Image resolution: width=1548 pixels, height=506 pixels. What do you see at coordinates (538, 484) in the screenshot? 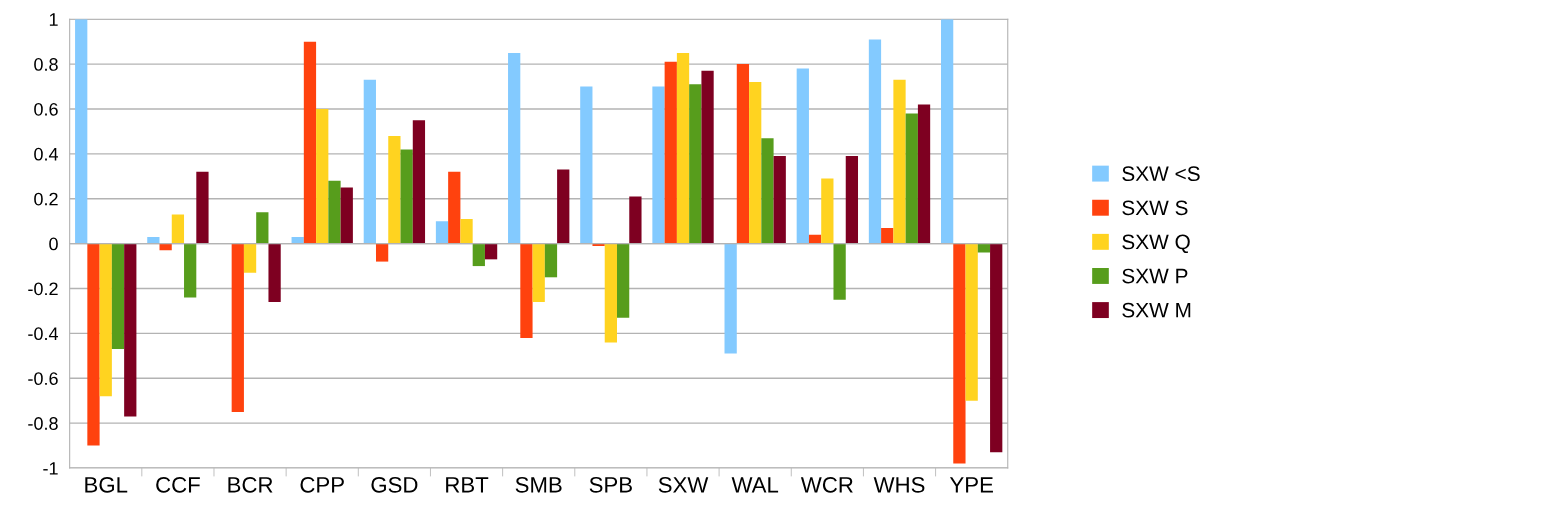
I see `x-tick-label: SMB` at bounding box center [538, 484].